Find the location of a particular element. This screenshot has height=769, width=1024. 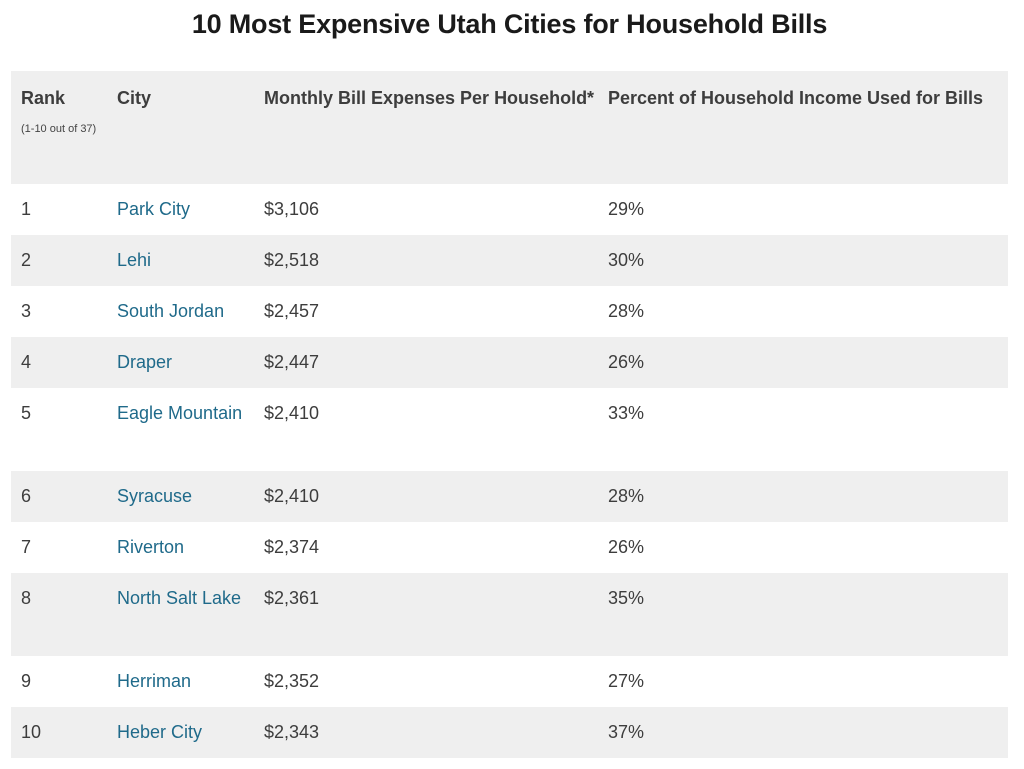

header-city: City is located at coordinates (134, 98).